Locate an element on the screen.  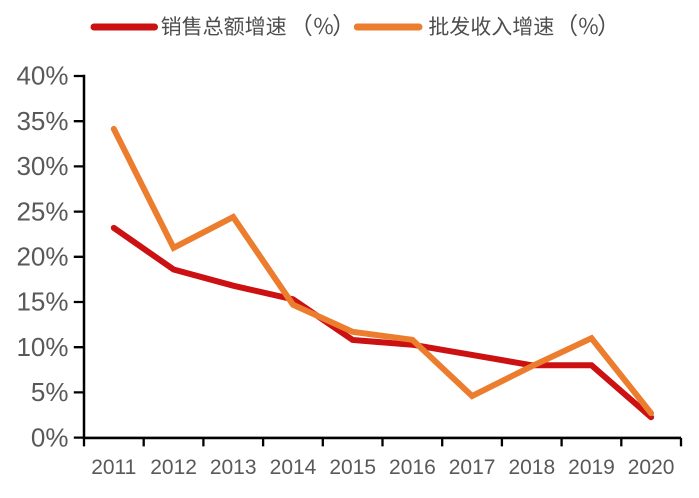
svg-text: 2017 is located at coordinates (472, 467).